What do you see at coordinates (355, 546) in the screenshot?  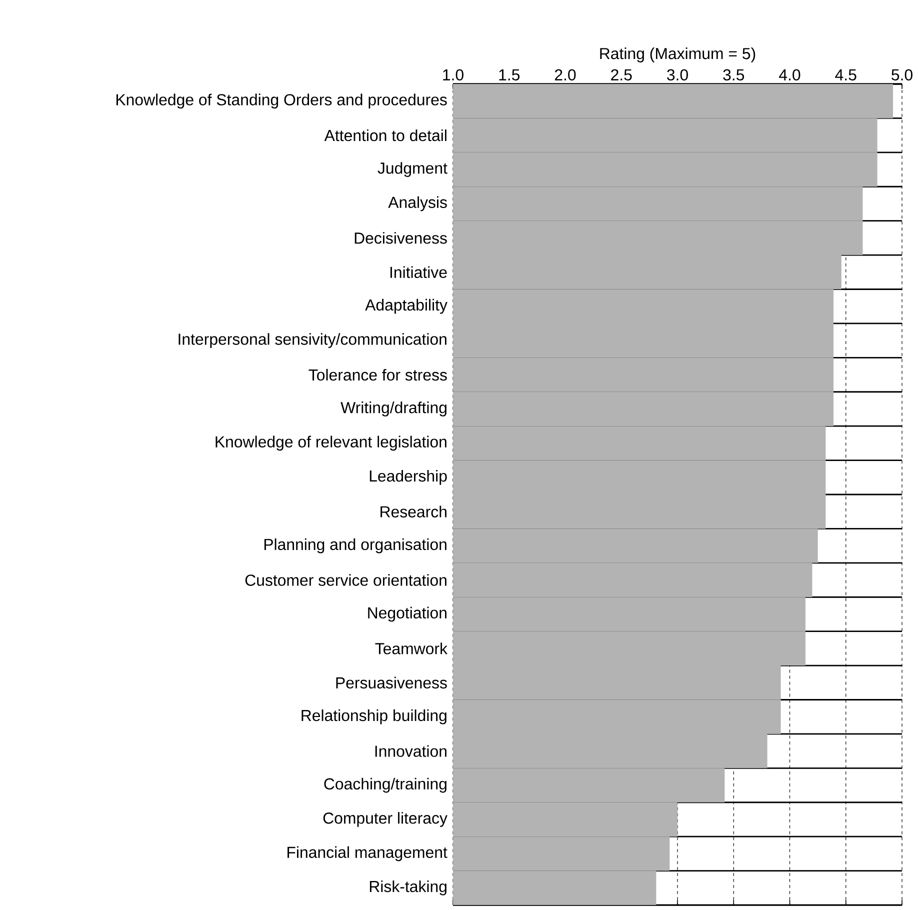 I see `y-tick-label: Planning and organisation` at bounding box center [355, 546].